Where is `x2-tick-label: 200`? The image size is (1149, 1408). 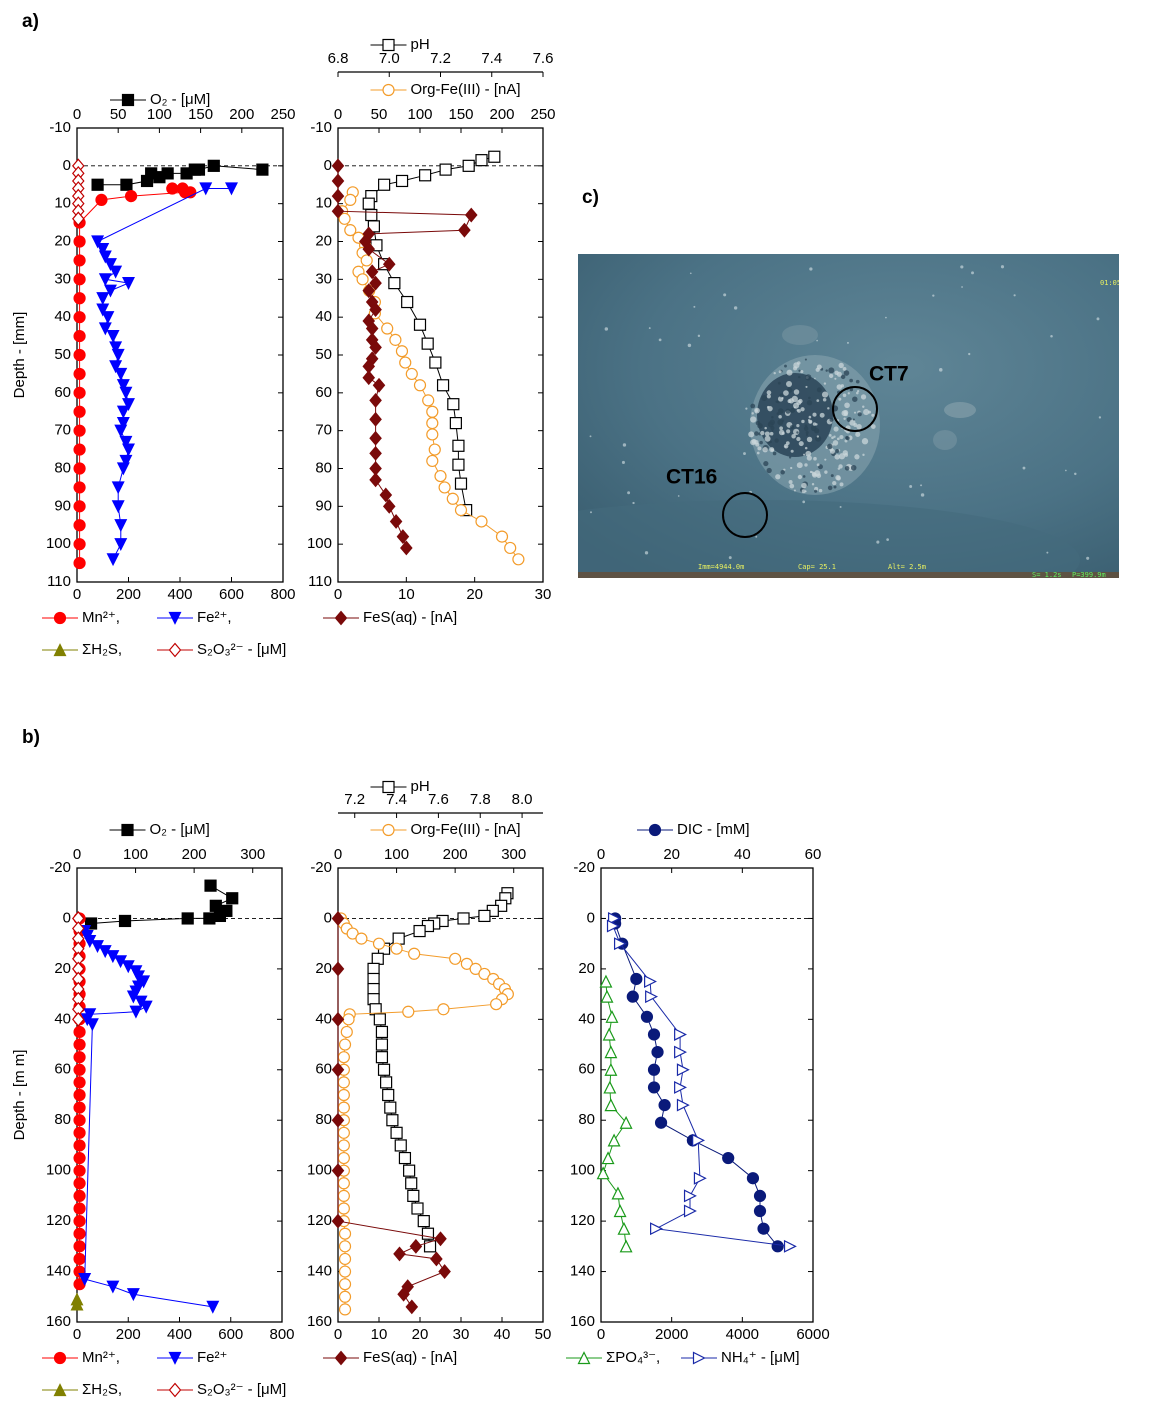 x2-tick-label: 200 is located at coordinates (501, 114).